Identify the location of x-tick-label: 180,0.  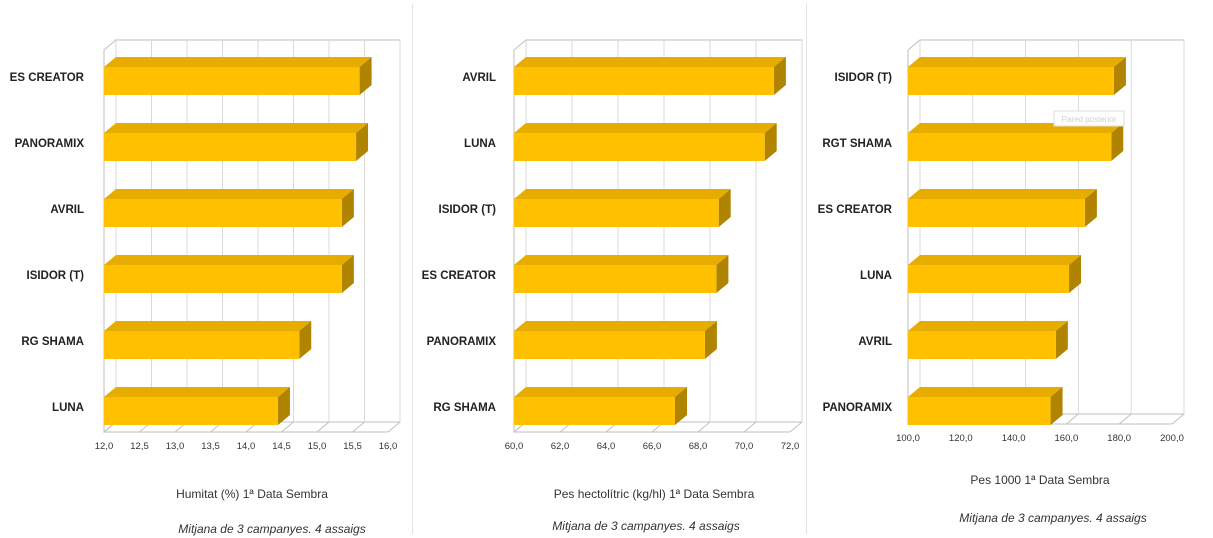
(1119, 438).